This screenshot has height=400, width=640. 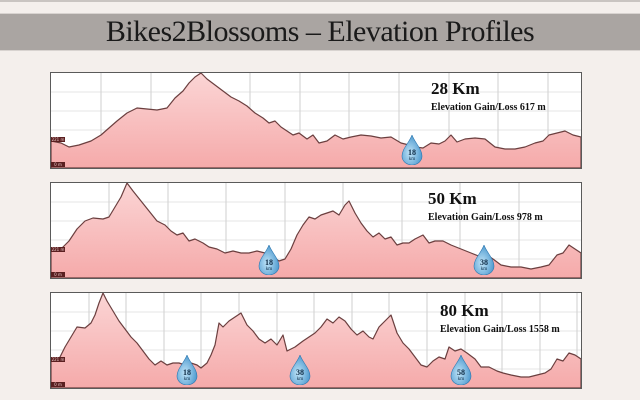 I want to click on distance-label: 50 Km, so click(x=452, y=198).